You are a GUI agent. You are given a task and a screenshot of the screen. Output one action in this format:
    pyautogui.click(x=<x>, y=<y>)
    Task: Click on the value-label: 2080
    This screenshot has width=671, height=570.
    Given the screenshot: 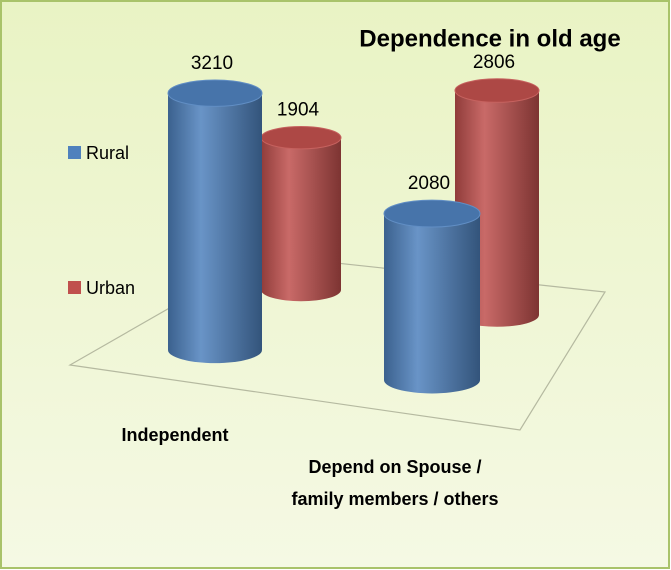 What is the action you would take?
    pyautogui.click(x=429, y=183)
    